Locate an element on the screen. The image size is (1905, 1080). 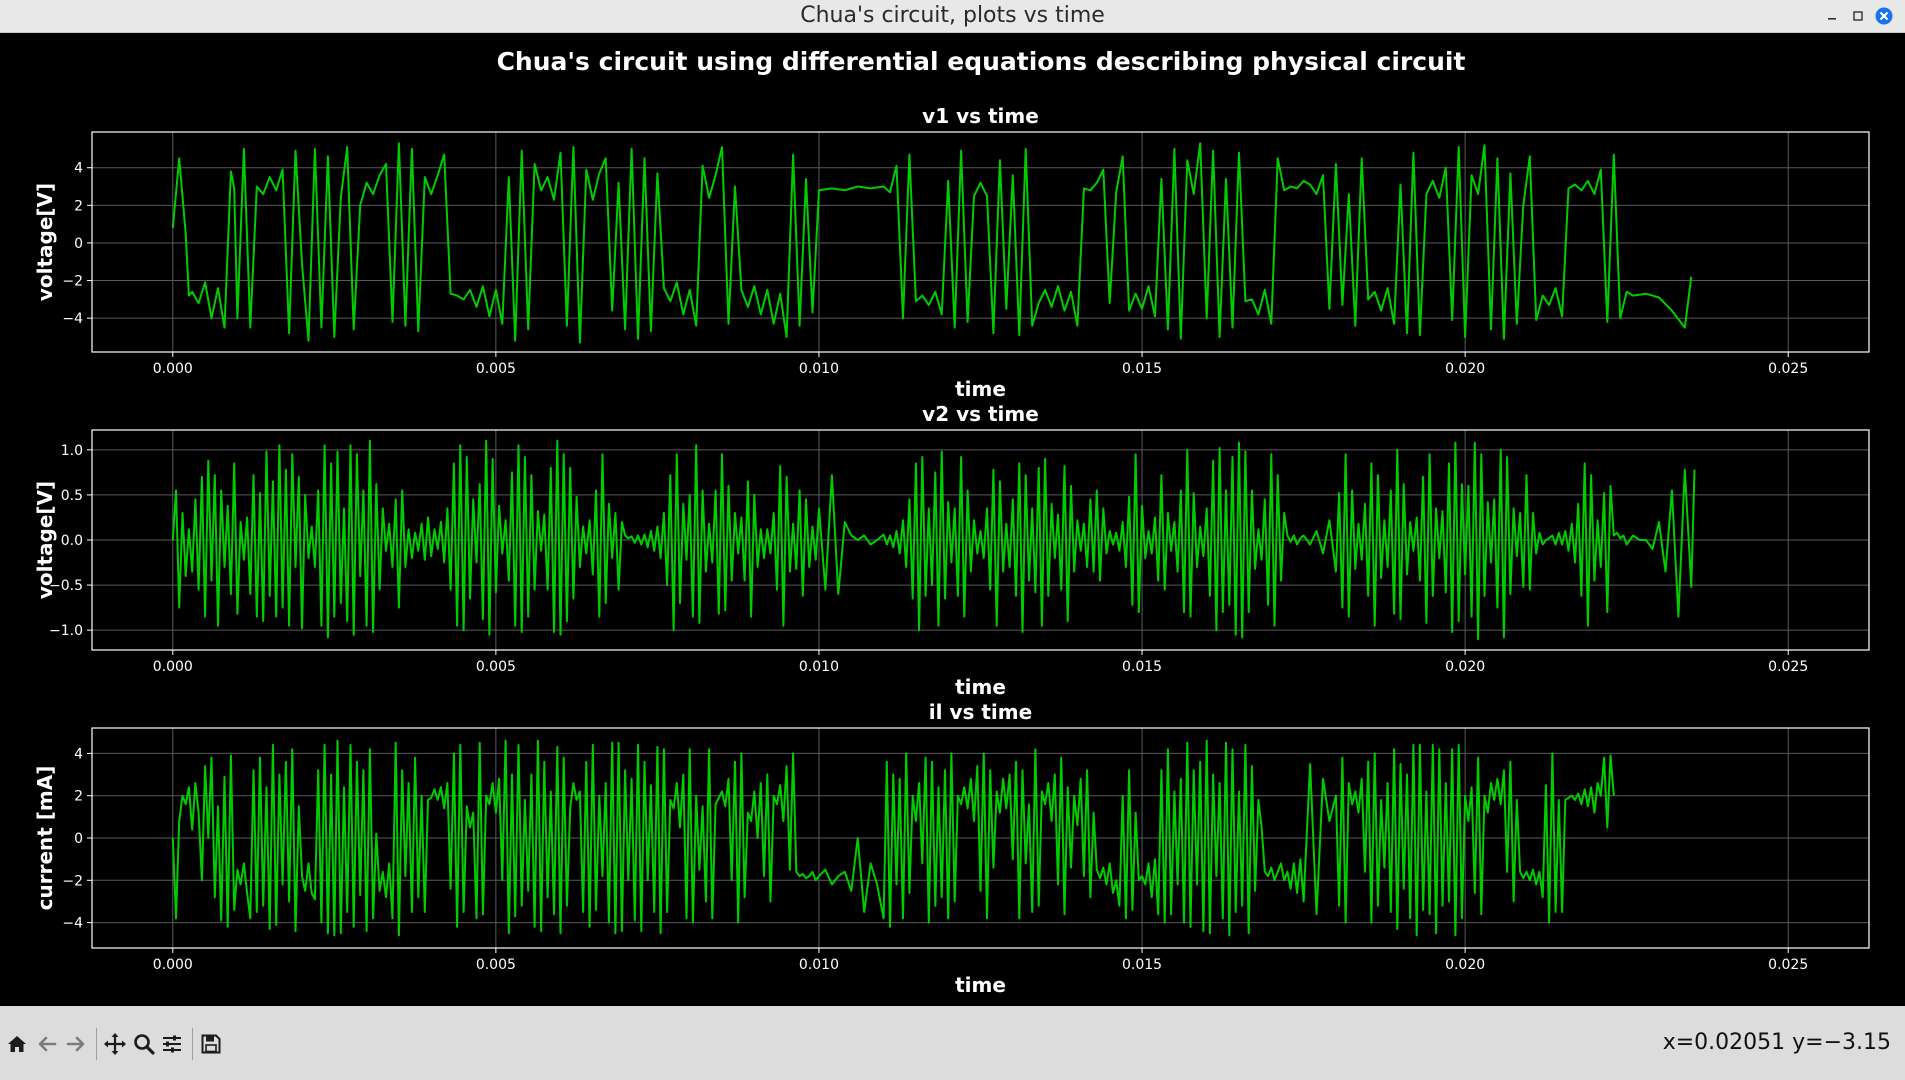
cursor-coordinates: x=0.02051 y=−3.15 is located at coordinates (1776, 1042).